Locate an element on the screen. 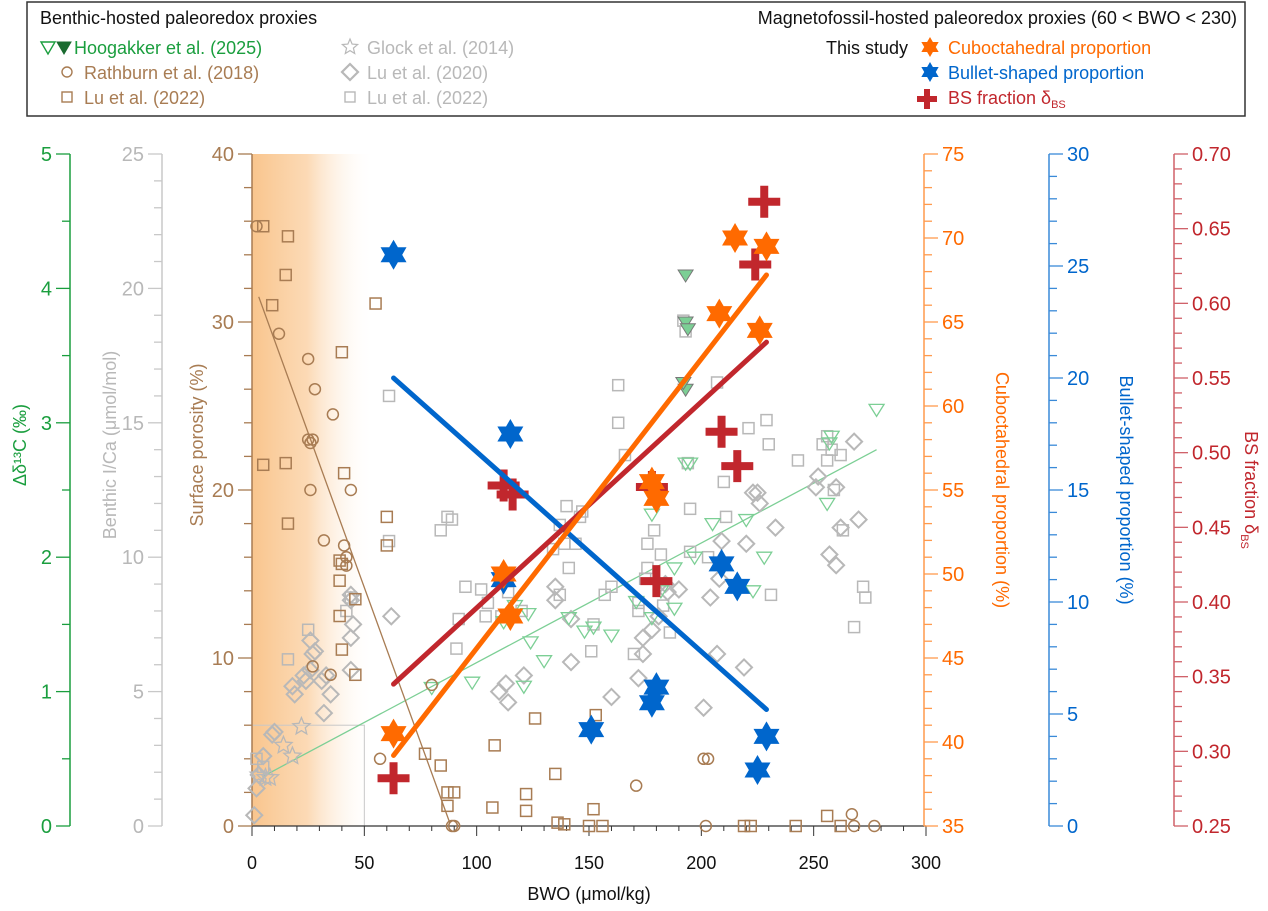  legend-label-lu2022-grey: Lu et al. (2022) is located at coordinates (427, 98).